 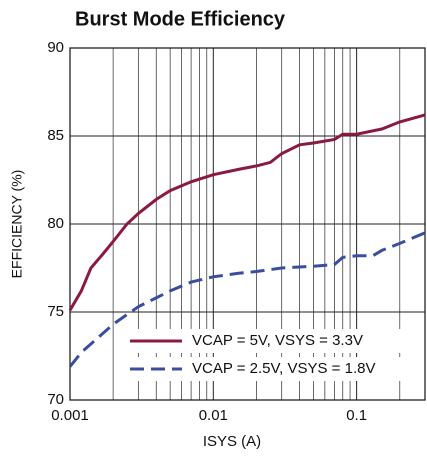 I want to click on y-tick-label: 90, so click(x=55, y=47).